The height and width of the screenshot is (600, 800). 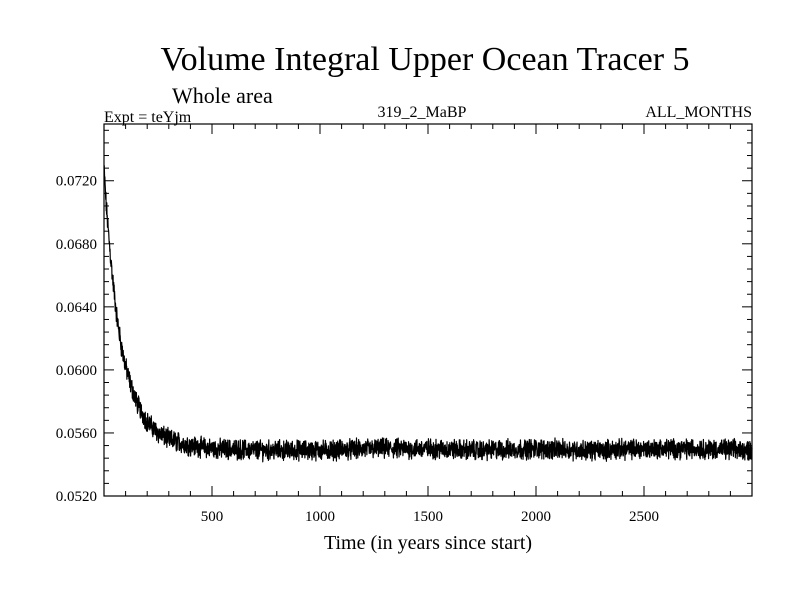 I want to click on experiment-label: Expt = teYjm, so click(x=148, y=117).